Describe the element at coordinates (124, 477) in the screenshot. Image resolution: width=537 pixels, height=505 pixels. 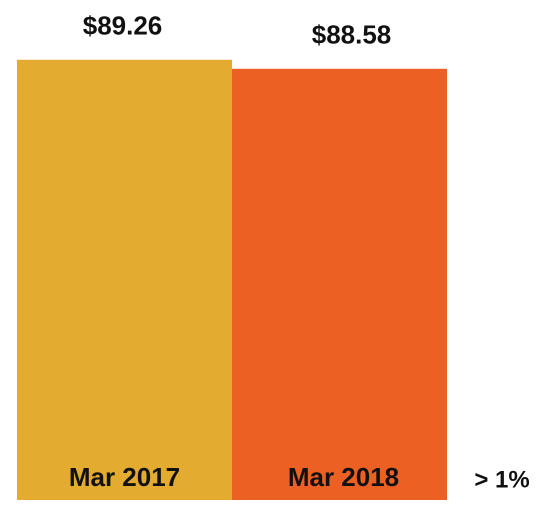
I see `category-label: Mar 2017` at that location.